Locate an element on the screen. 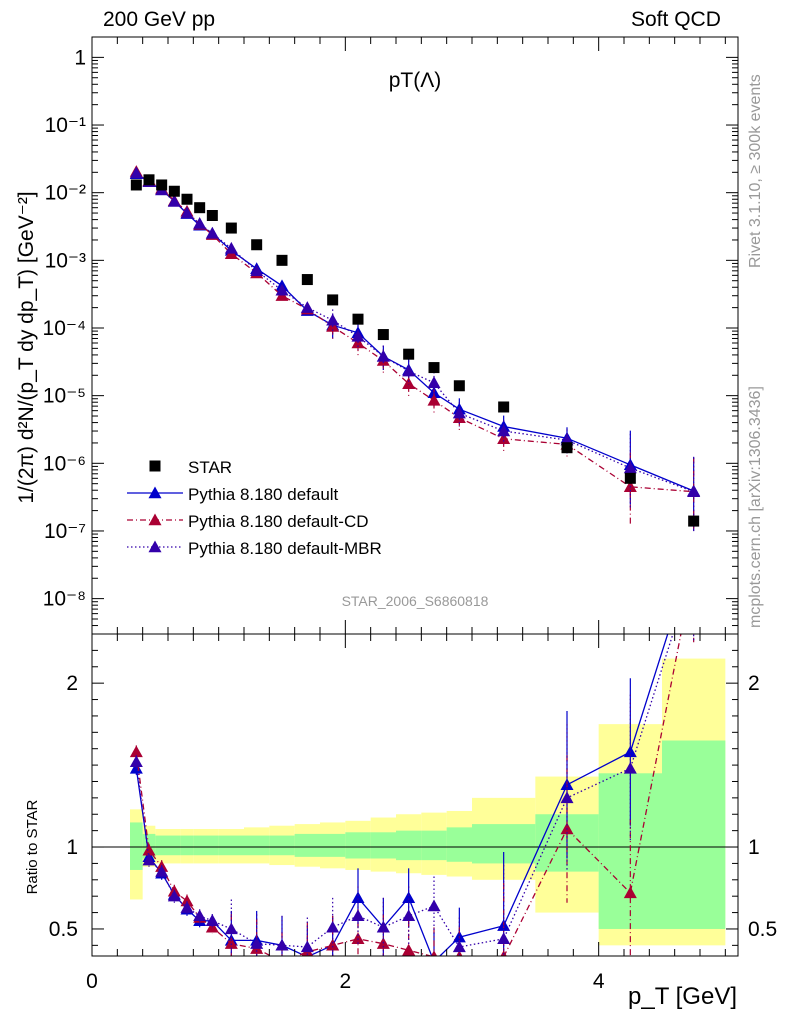 The image size is (786, 1024). y-tick-label: 10⁻⁴ is located at coordinates (64, 328).